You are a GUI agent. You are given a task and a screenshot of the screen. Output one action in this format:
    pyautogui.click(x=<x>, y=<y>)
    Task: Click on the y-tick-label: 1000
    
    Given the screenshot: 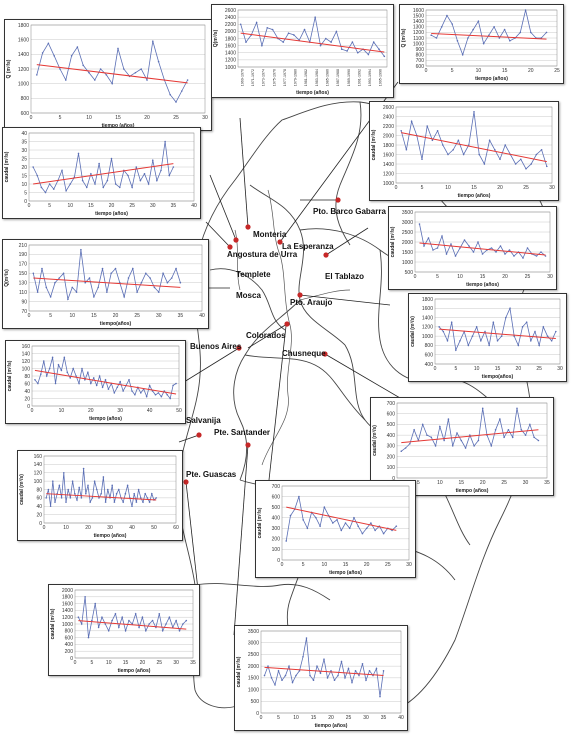 What is the action you would take?
    pyautogui.click(x=418, y=44)
    